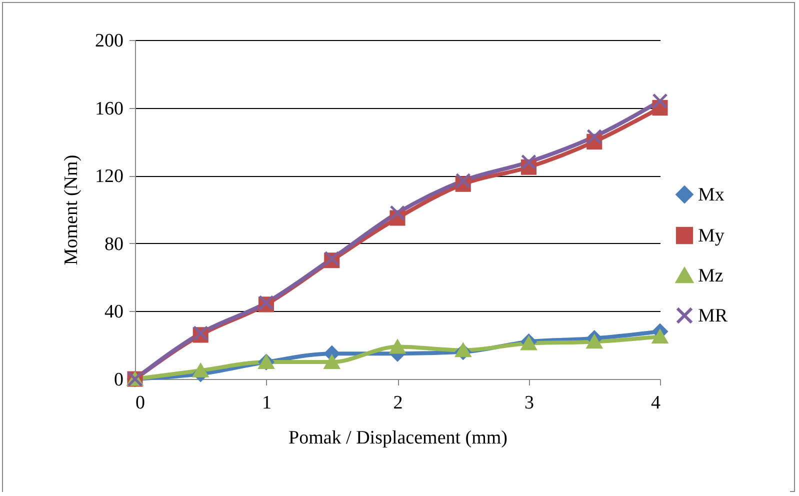 The height and width of the screenshot is (496, 799). Describe the element at coordinates (140, 403) in the screenshot. I see `x-tick-label: 0` at that location.